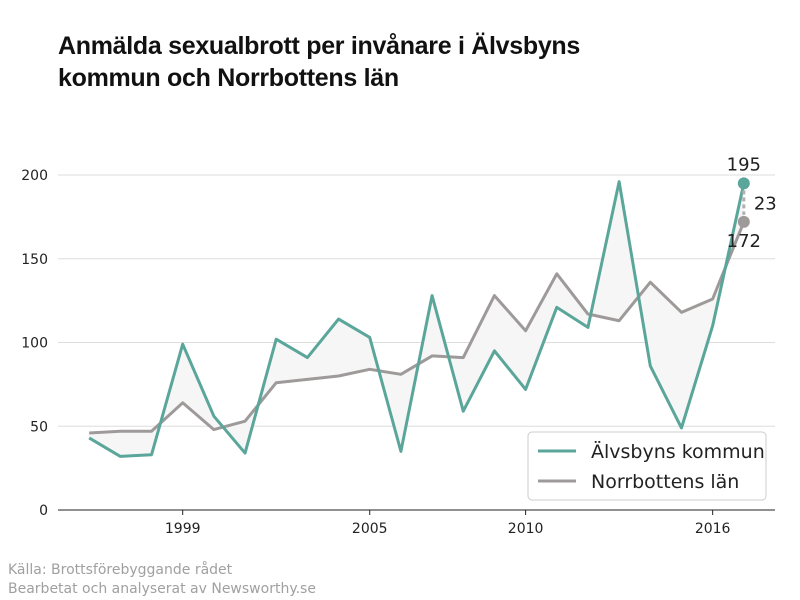 The image size is (800, 600). Describe the element at coordinates (744, 241) in the screenshot. I see `end-label-norrbotten: 172` at that location.